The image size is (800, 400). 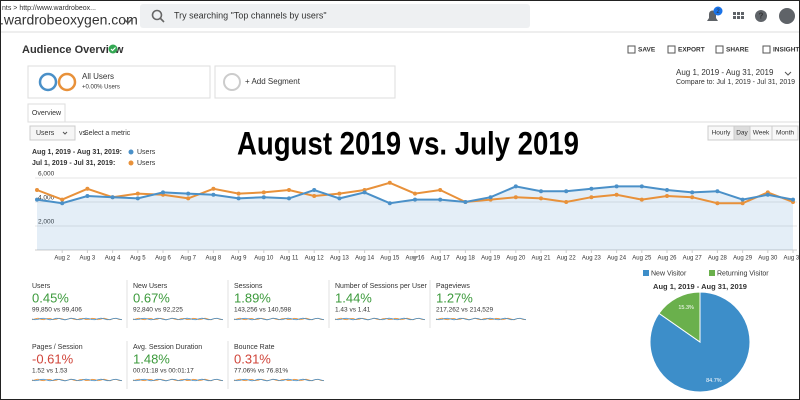 I want to click on add-segment: + Add Segment, so click(x=273, y=81).